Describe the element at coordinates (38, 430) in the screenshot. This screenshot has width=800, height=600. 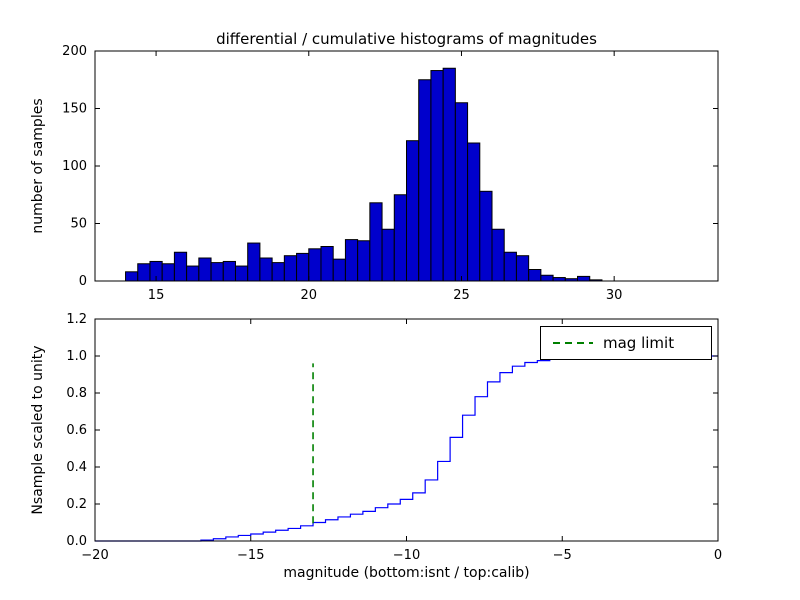
I see `bottom-y-axis-label: Nsample scaled to unity` at that location.